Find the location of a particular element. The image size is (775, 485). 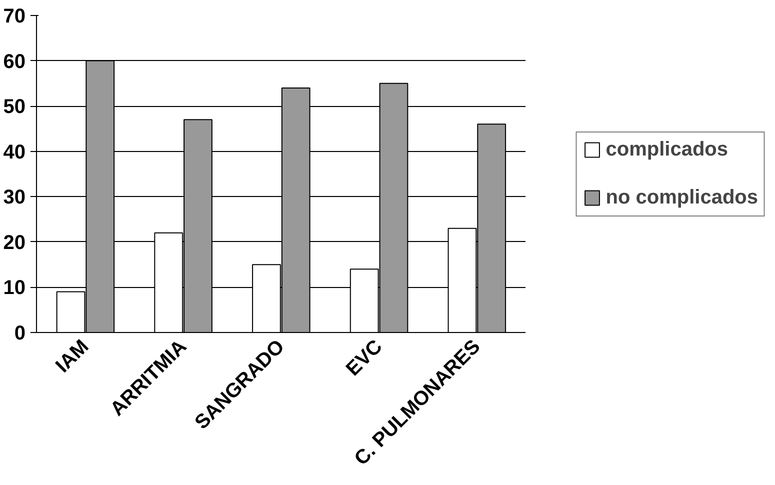

x-tick-label: IAM is located at coordinates (73, 357).